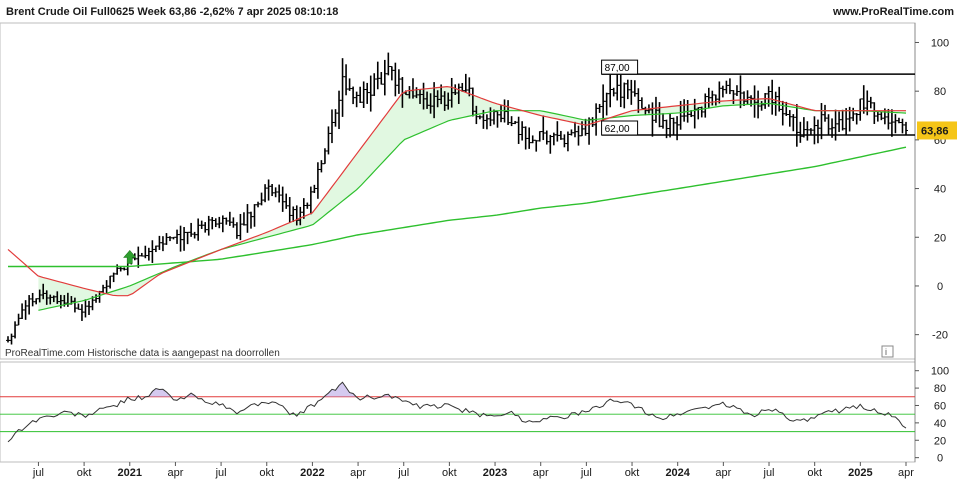  Describe the element at coordinates (620, 67) in the screenshot. I see `level-87-label: 87,00` at that location.